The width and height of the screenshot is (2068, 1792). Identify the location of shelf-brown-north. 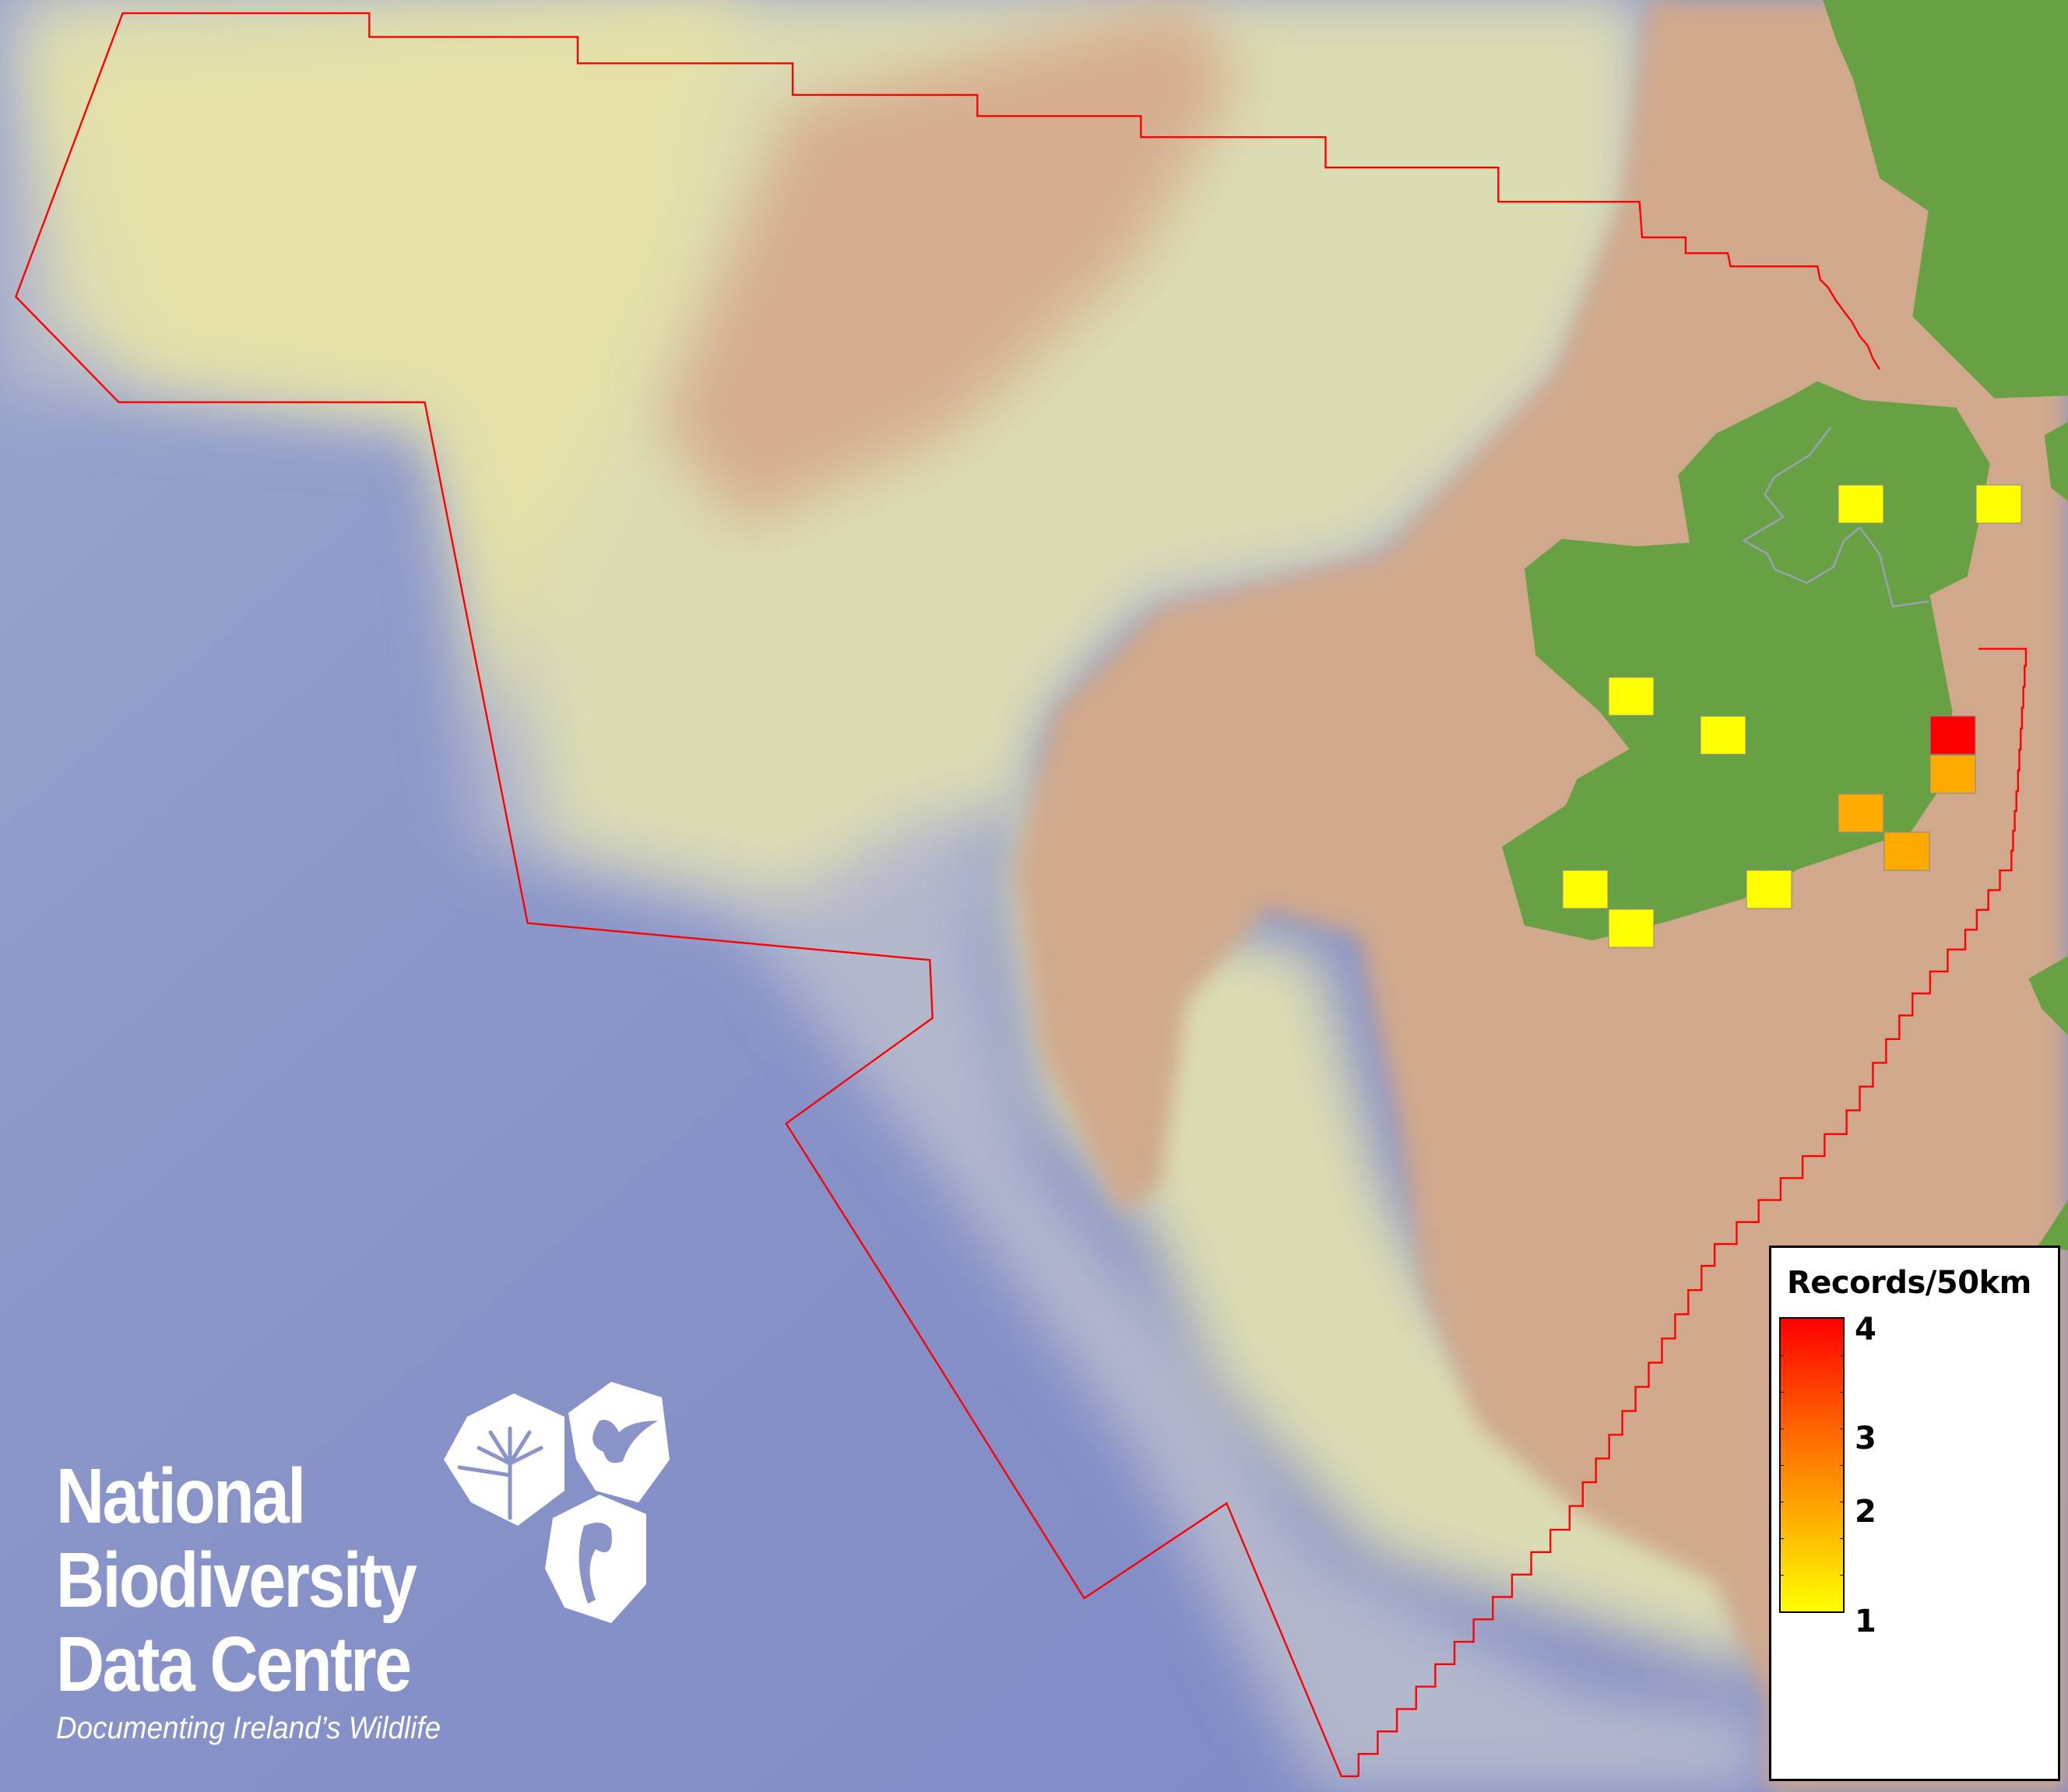
(950, 264).